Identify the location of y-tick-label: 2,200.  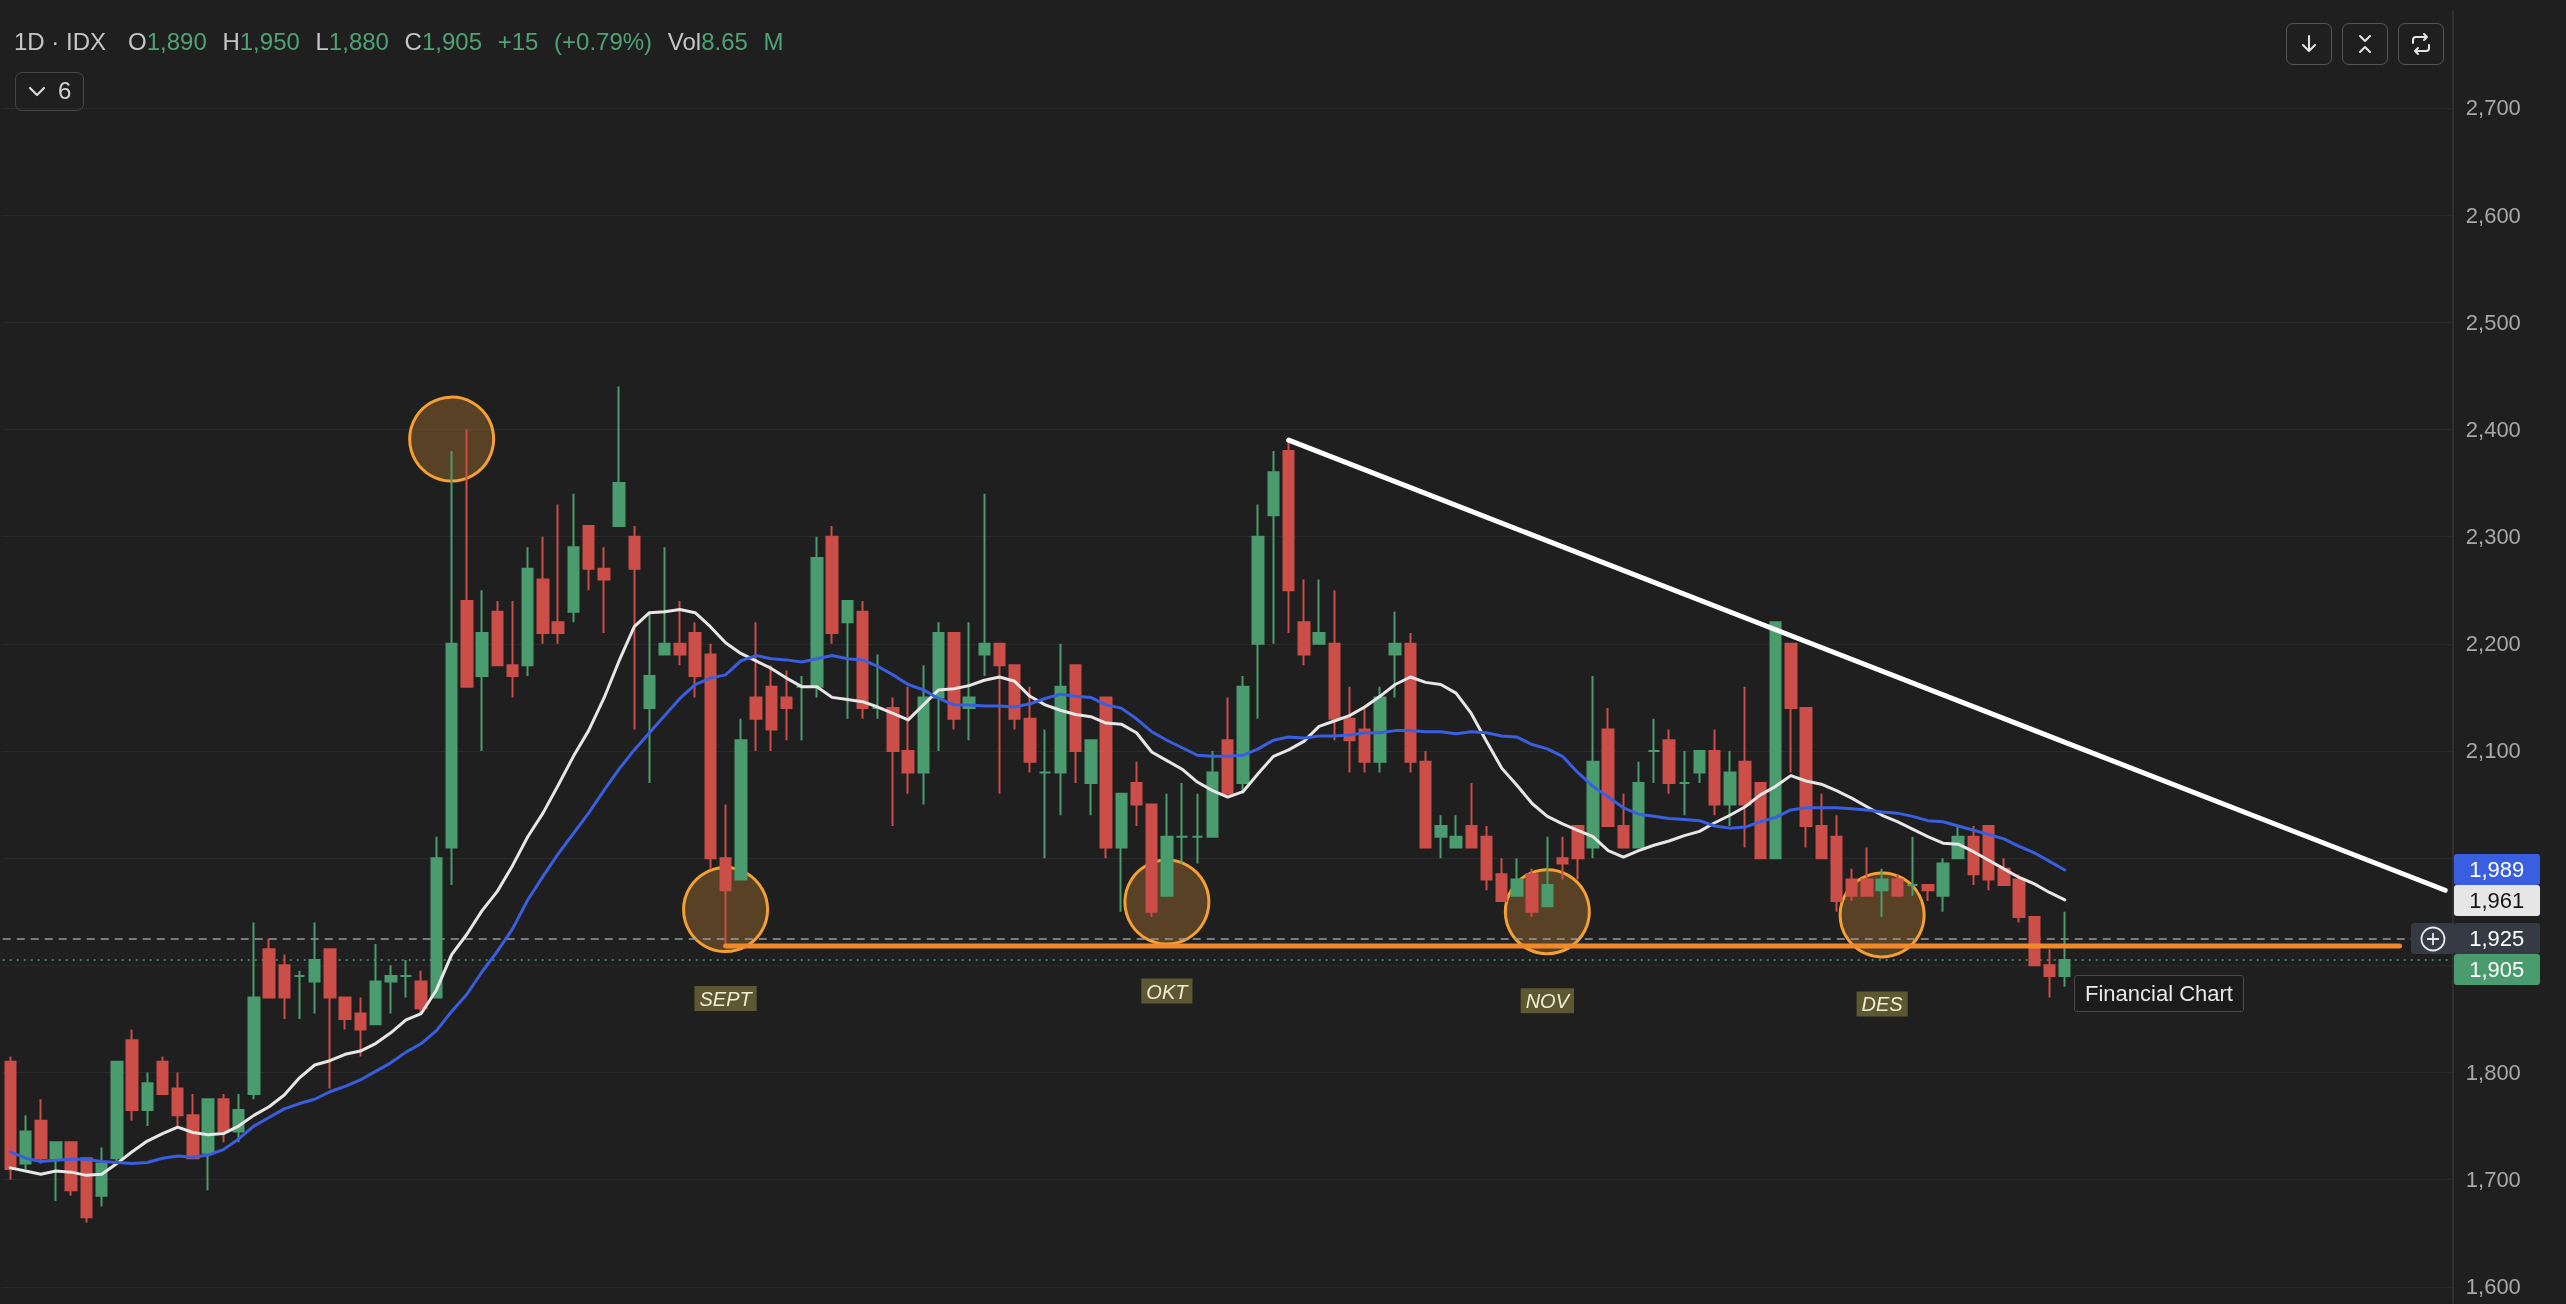
(2493, 644).